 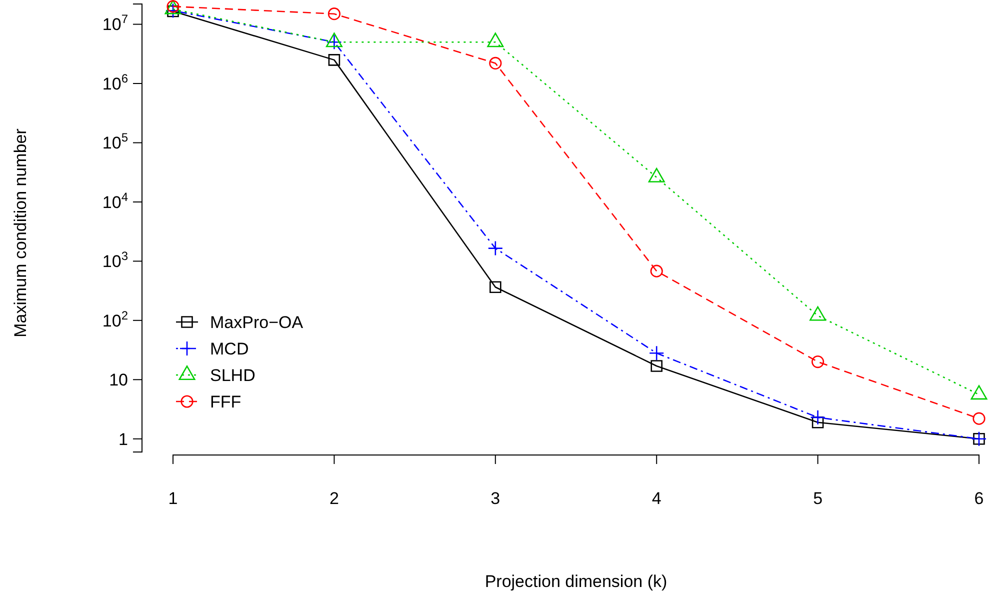 I want to click on y-tick-label: 10$^{6}$, so click(x=115, y=82).